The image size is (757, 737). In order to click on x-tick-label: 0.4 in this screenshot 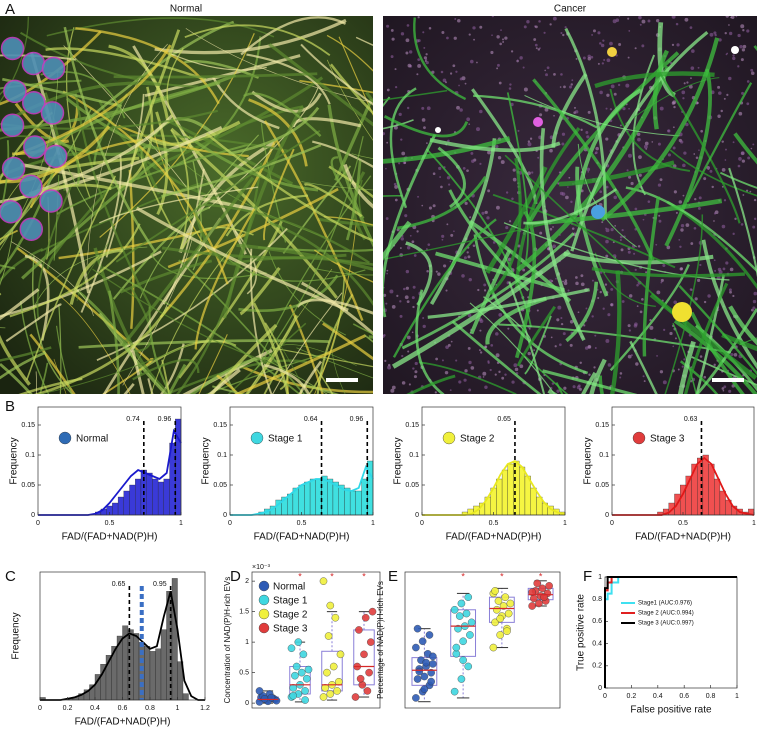, I will do `click(95, 708)`.